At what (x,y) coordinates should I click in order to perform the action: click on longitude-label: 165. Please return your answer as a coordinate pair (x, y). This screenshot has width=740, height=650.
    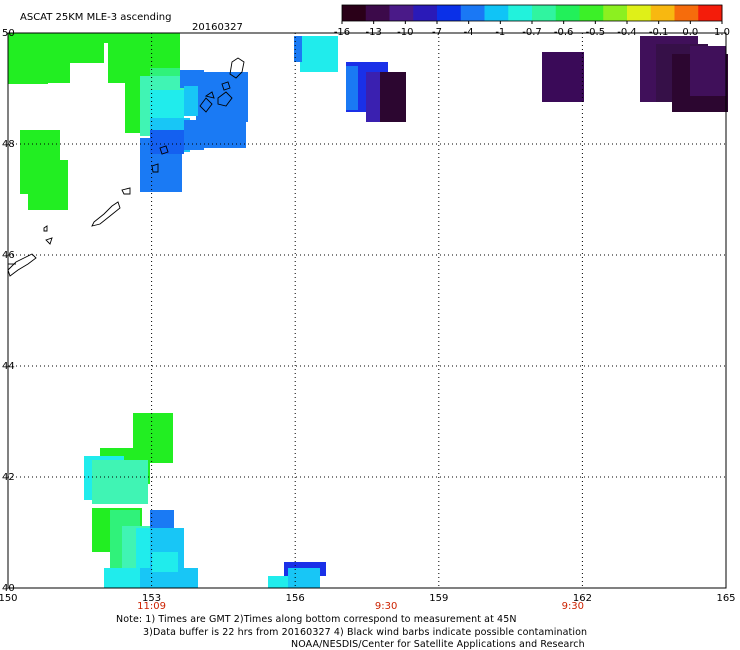
    Looking at the image, I should click on (725, 598).